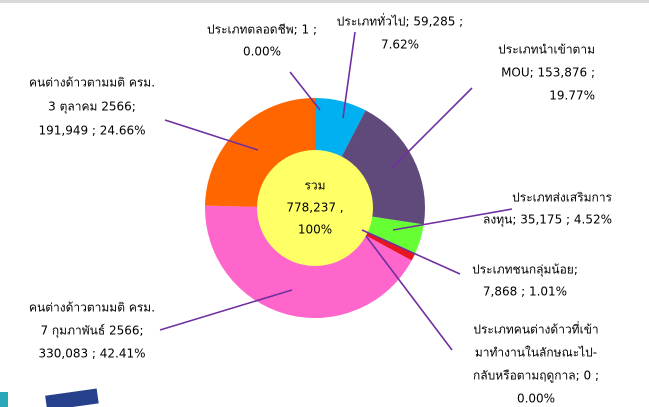 The height and width of the screenshot is (407, 649). Describe the element at coordinates (315, 230) in the screenshot. I see `center-label: 100%` at that location.